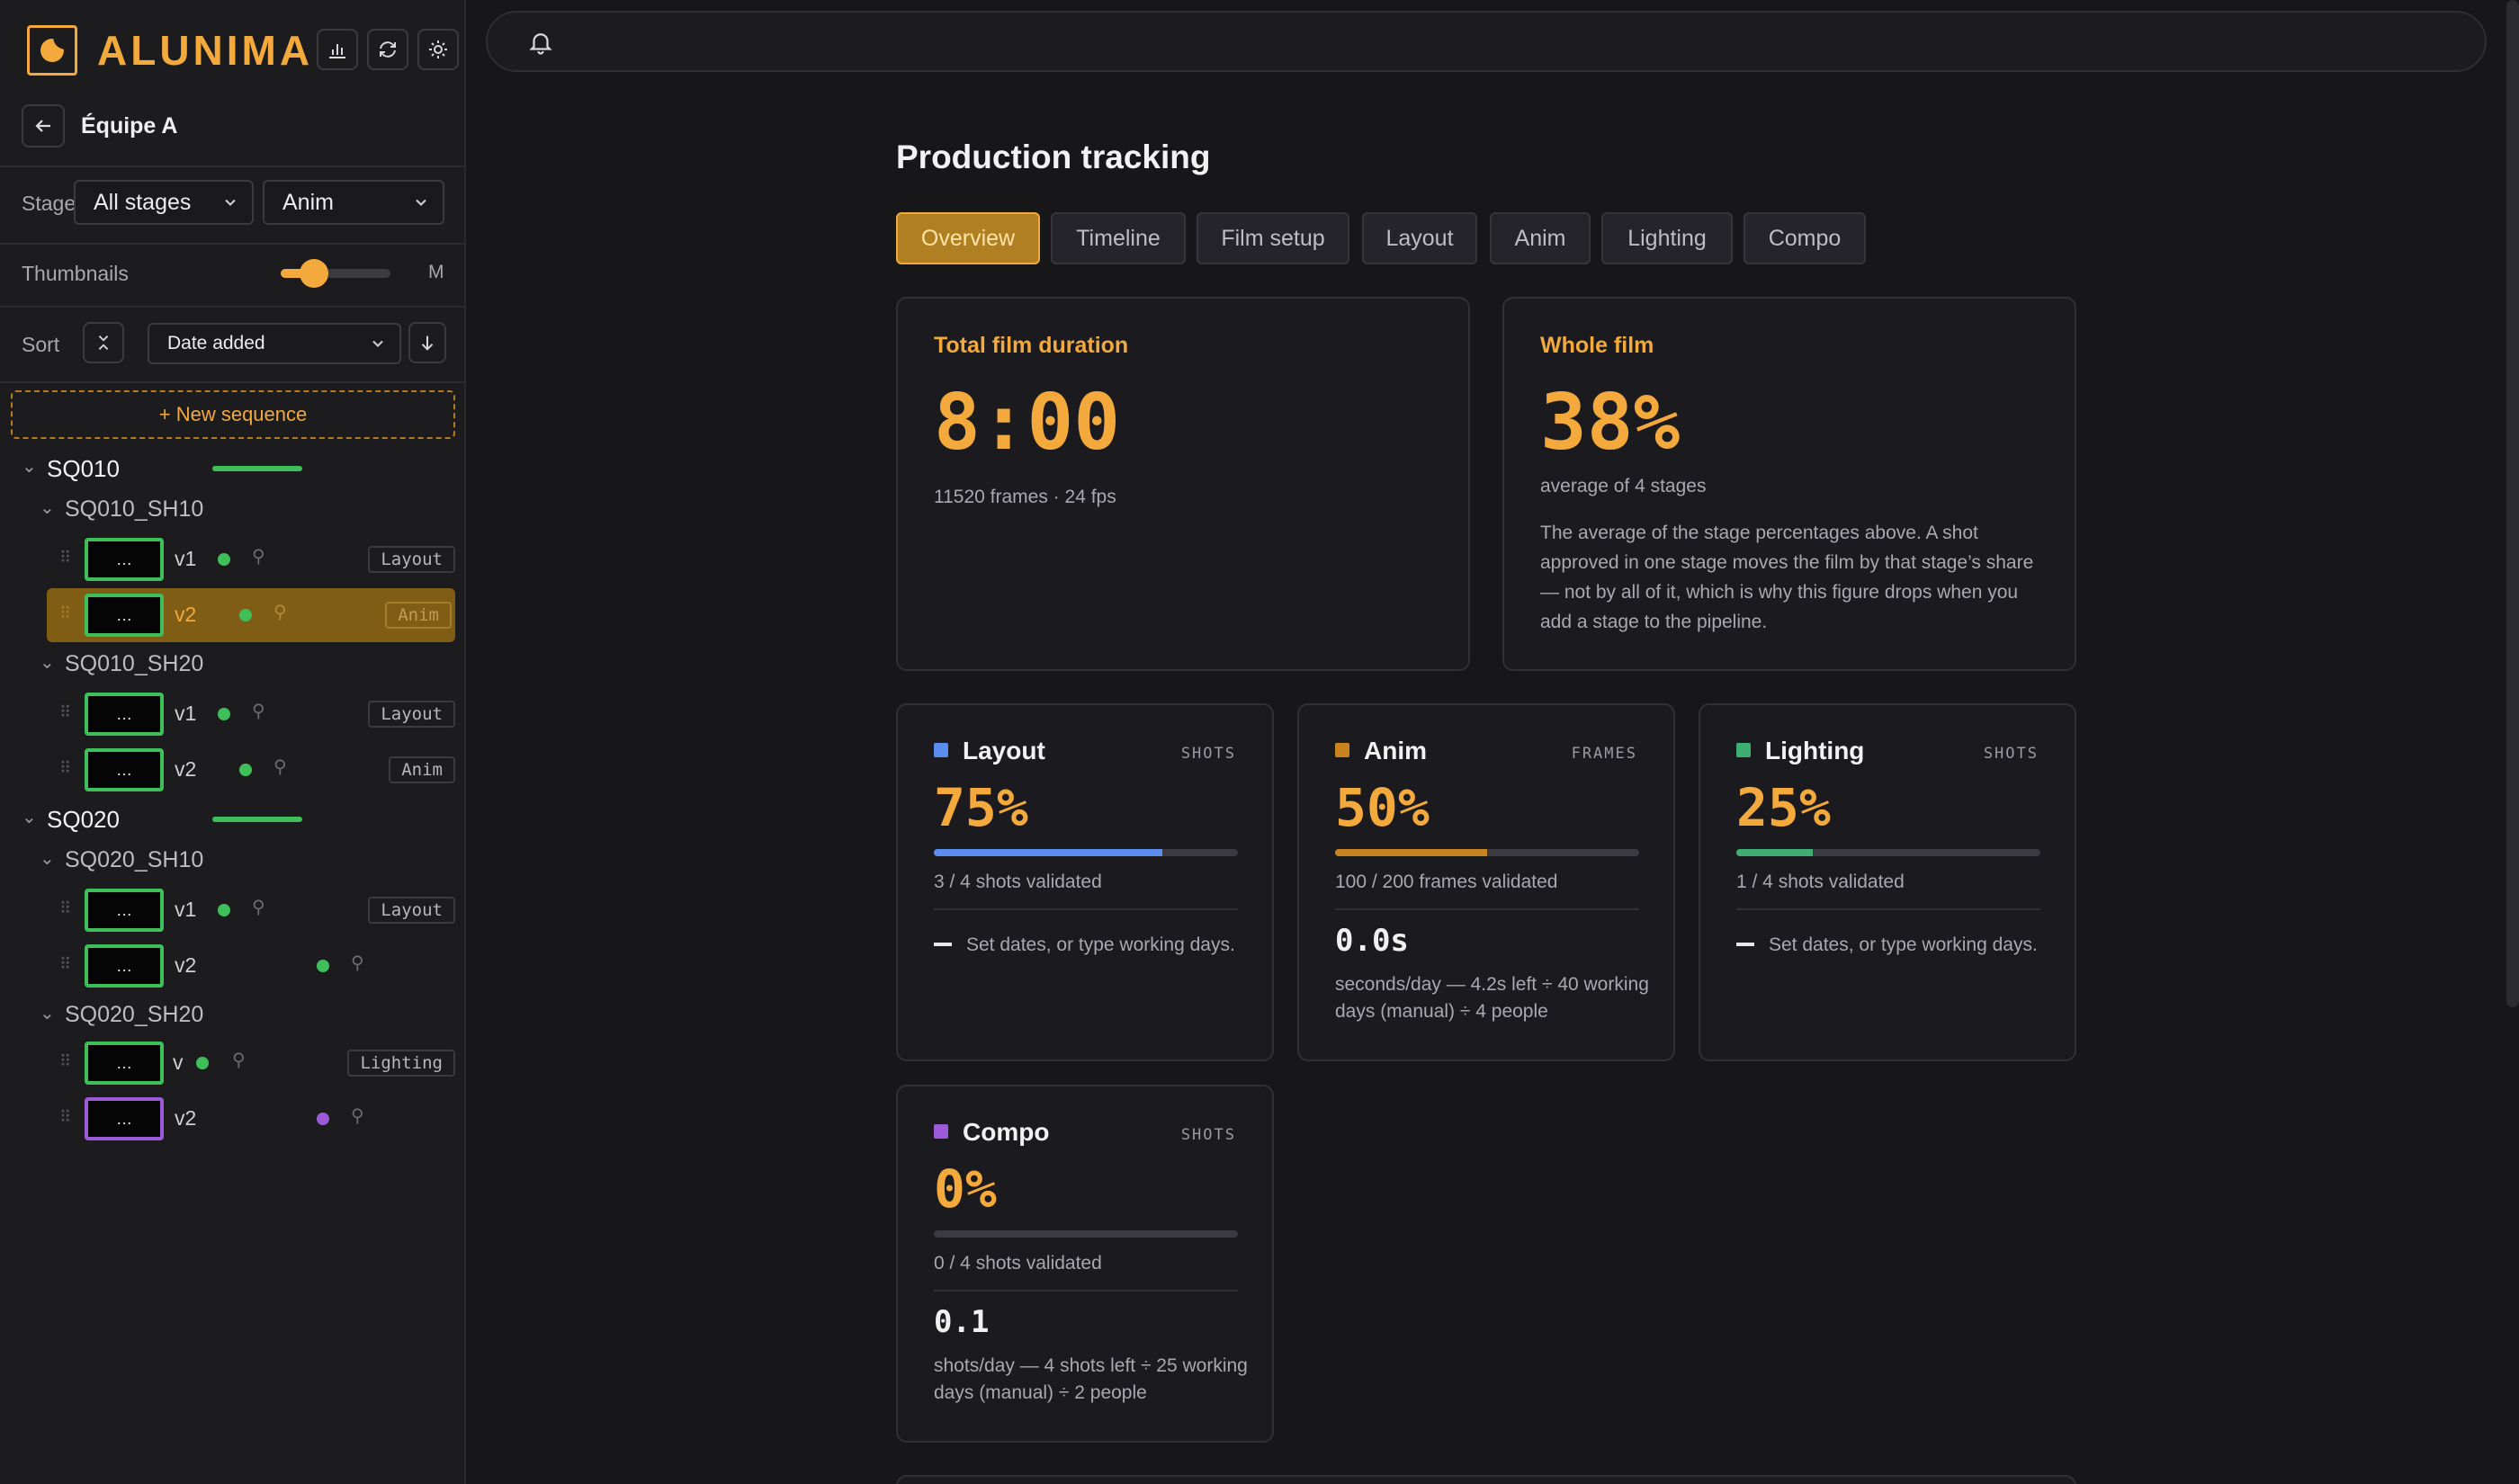 The image size is (2519, 1484). I want to click on whole-film-percent: 38%, so click(1610, 423).